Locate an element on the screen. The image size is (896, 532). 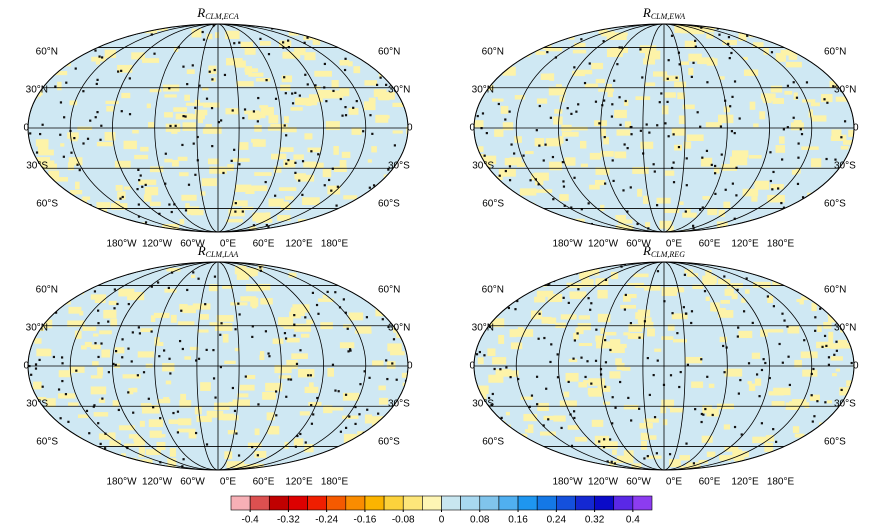
colorbar-box is located at coordinates (240, 503).